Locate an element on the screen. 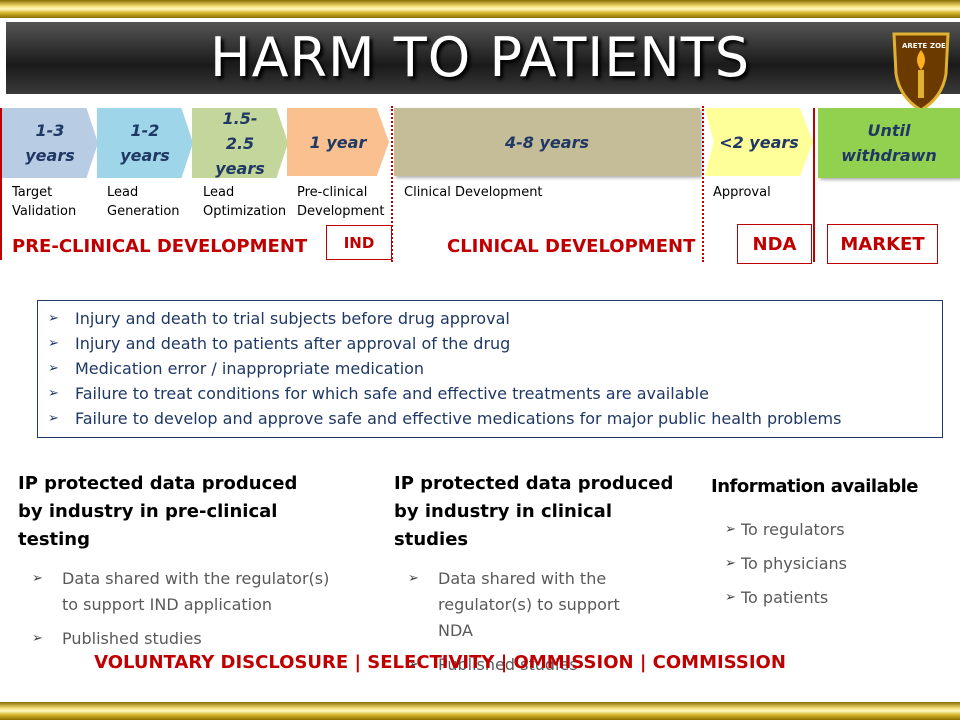  phase-label: PRE-CLINICAL DEVELOPMENT is located at coordinates (160, 246).